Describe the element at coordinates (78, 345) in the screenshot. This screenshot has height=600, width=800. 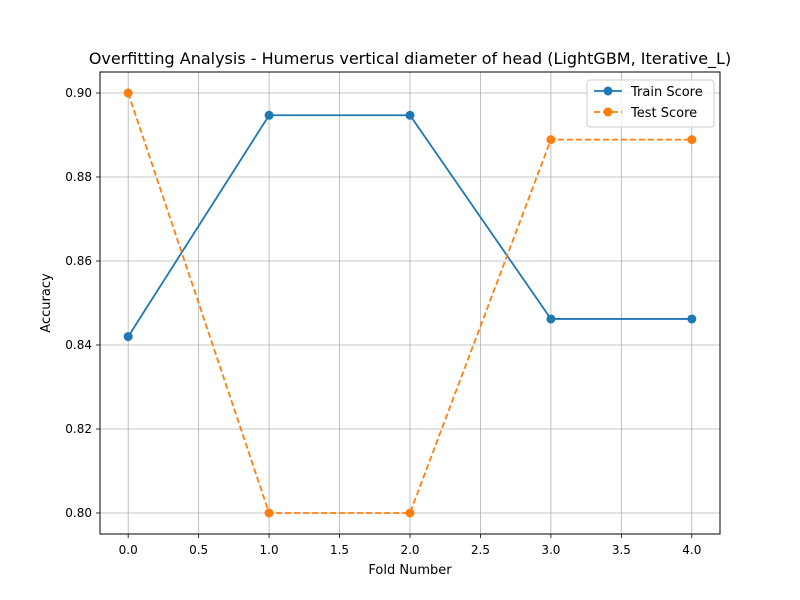
I see `y-tick-label: 0.84` at that location.